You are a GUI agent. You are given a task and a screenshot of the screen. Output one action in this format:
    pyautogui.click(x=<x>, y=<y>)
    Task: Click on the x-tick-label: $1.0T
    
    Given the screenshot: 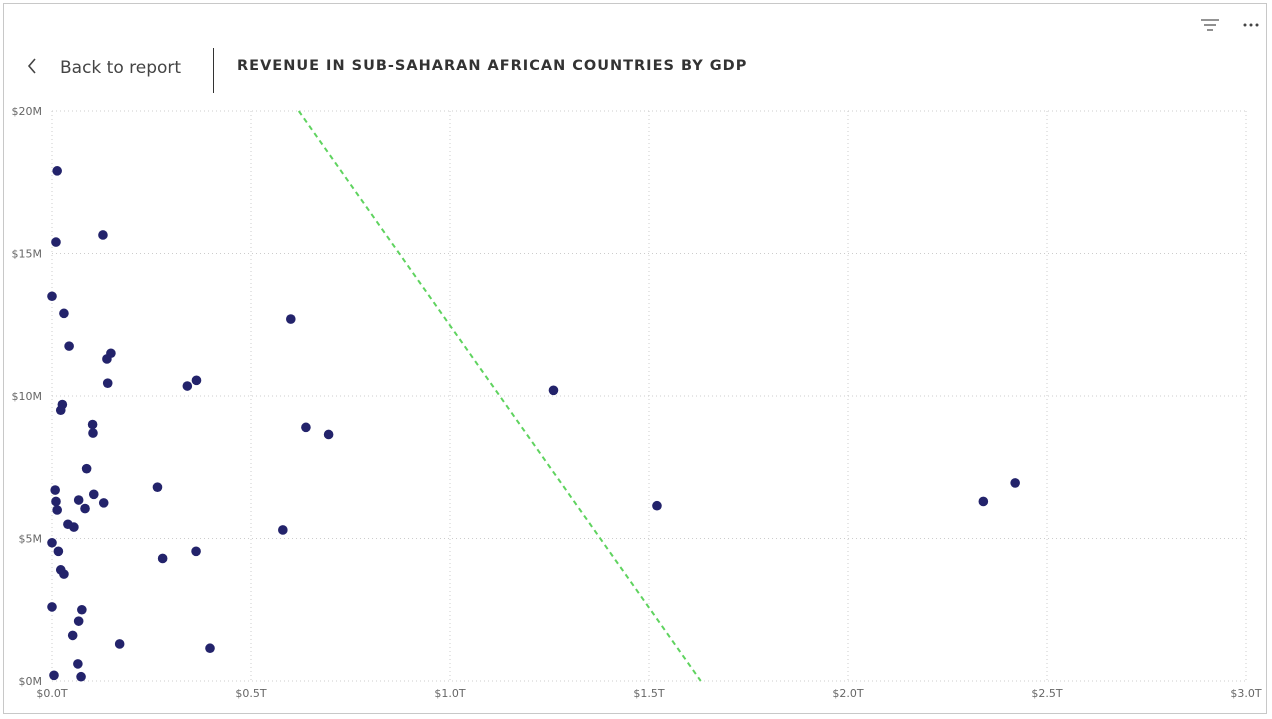 What is the action you would take?
    pyautogui.click(x=449, y=693)
    